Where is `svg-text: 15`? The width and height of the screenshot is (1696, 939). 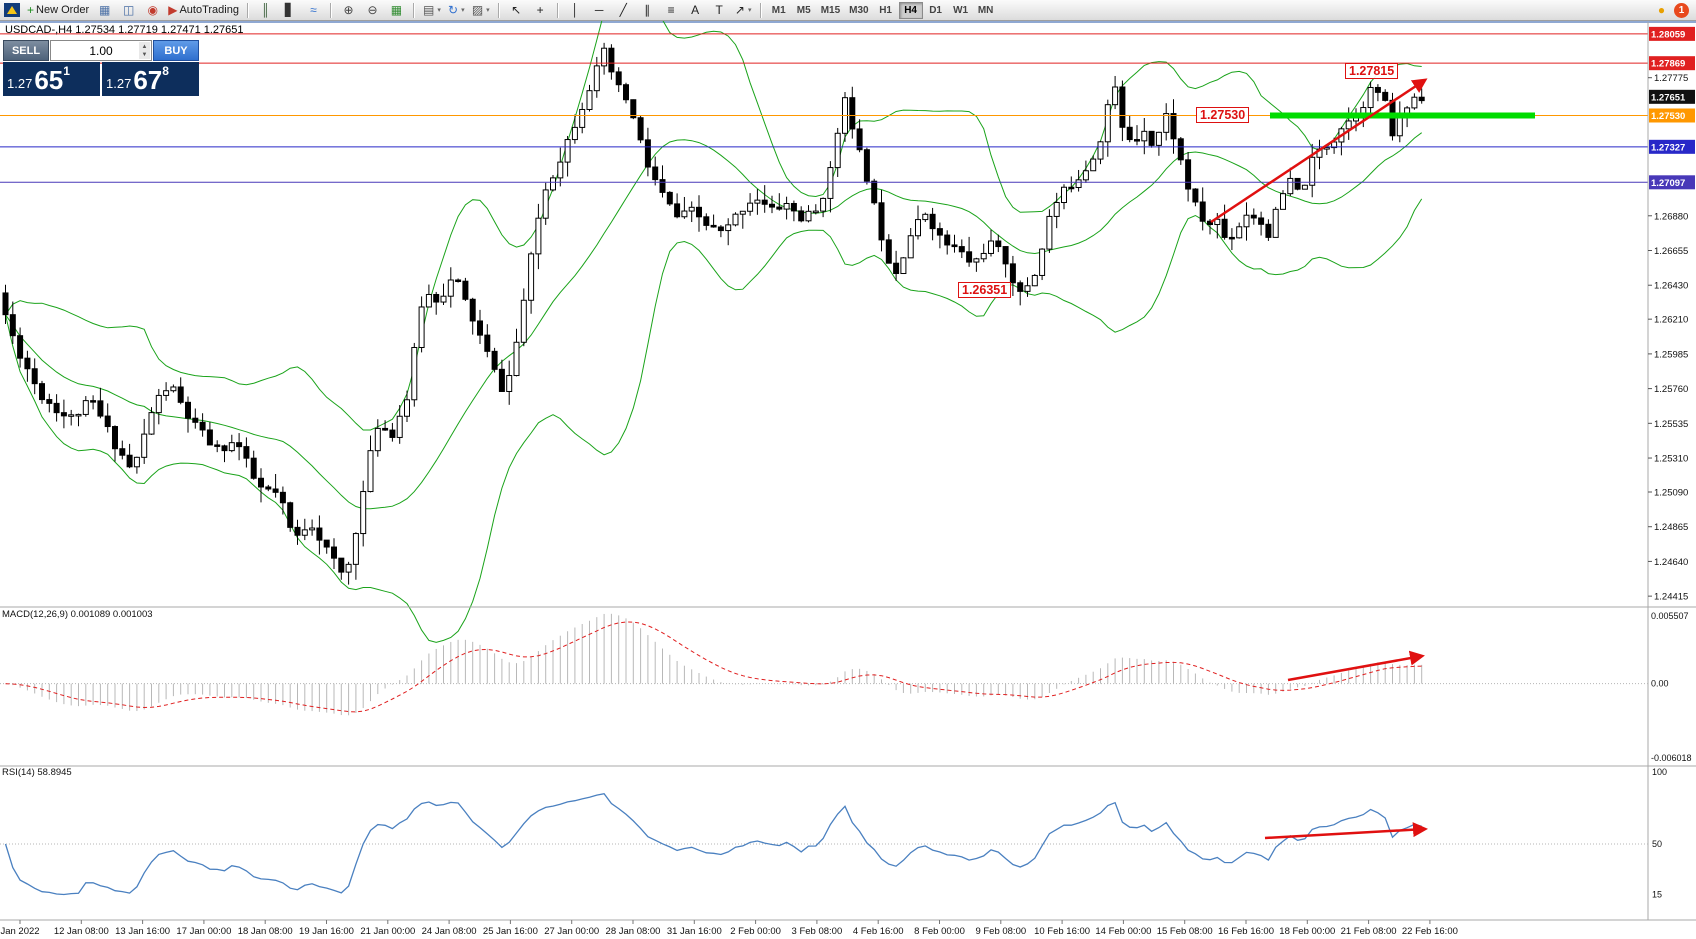
svg-text: 15 is located at coordinates (1657, 894).